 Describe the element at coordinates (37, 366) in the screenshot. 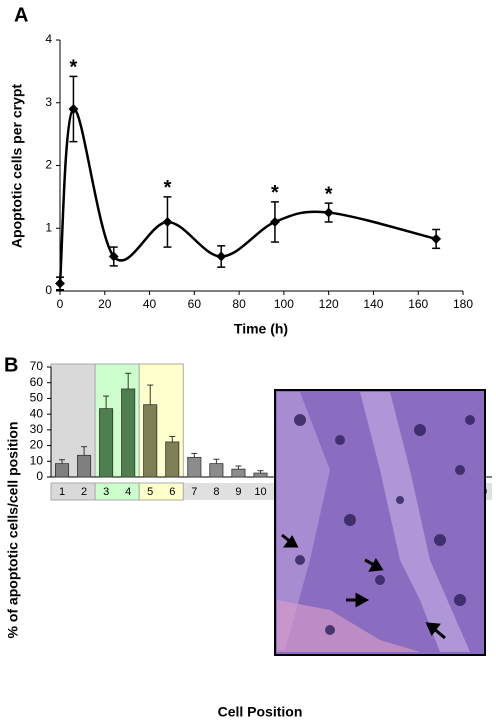

I see `y-tick-label: 70` at that location.